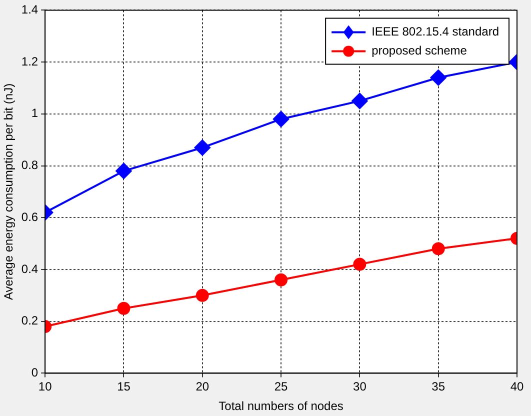 Image resolution: width=531 pixels, height=416 pixels. What do you see at coordinates (124, 387) in the screenshot?
I see `x-tick-label: 15` at bounding box center [124, 387].